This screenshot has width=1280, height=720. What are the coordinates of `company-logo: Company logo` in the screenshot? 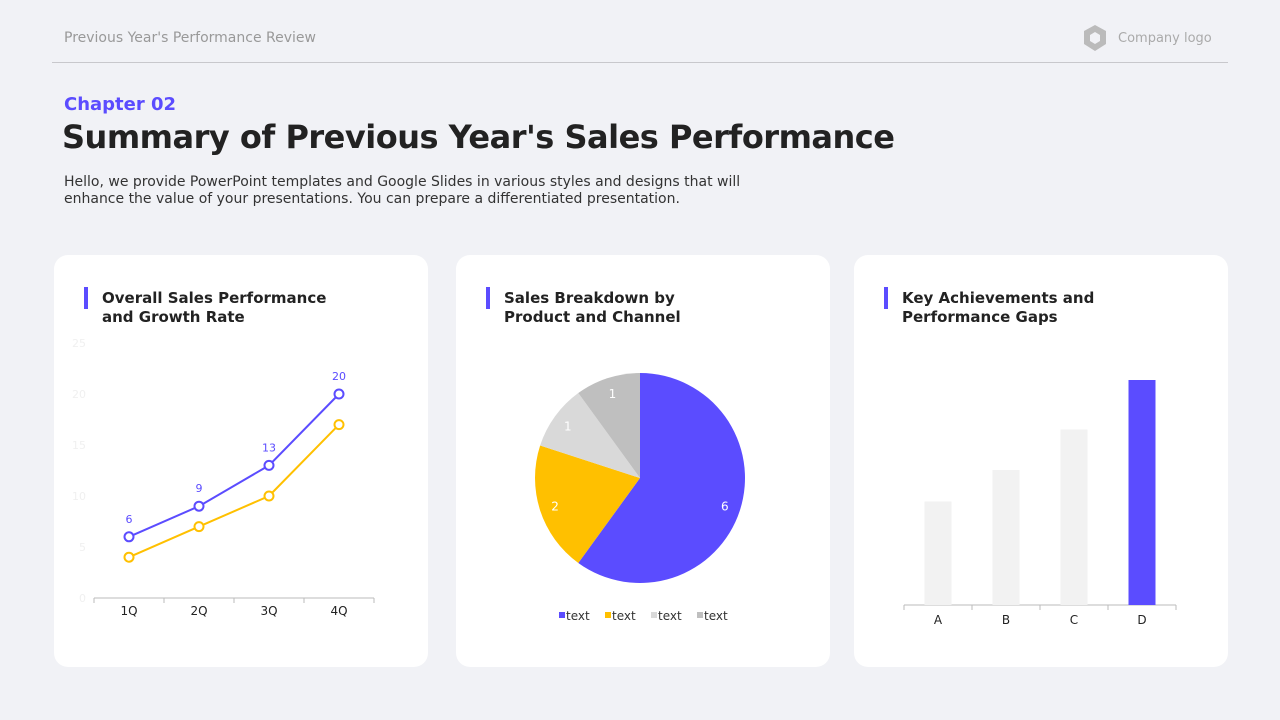 It's located at (1147, 38).